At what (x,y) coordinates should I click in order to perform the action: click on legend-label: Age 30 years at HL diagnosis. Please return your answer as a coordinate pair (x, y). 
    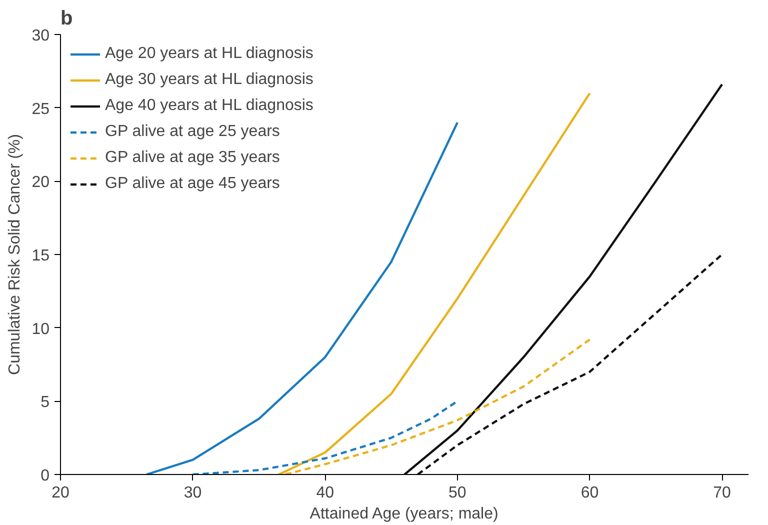
    Looking at the image, I should click on (209, 80).